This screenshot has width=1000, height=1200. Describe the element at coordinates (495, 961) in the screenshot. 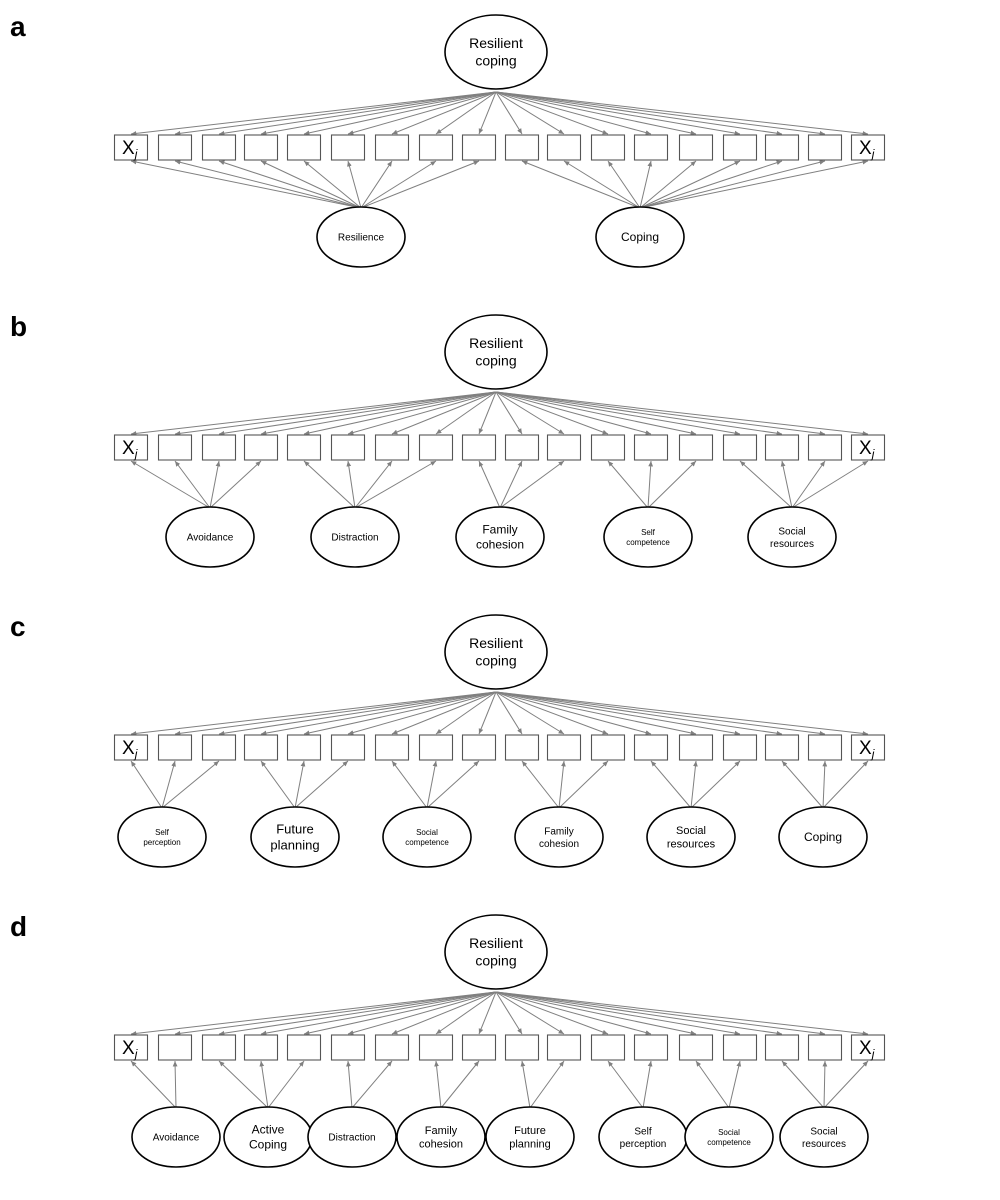

I see `general-factor-label: coping` at that location.